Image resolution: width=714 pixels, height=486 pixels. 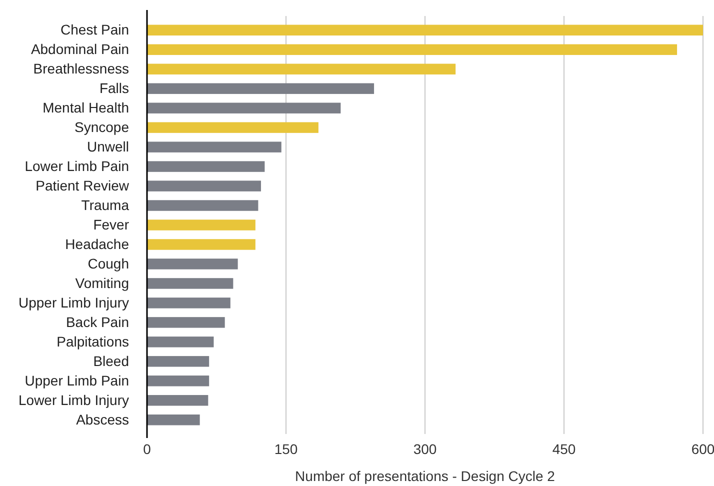 What do you see at coordinates (85, 108) in the screenshot?
I see `y-tick-label: Mental Health` at bounding box center [85, 108].